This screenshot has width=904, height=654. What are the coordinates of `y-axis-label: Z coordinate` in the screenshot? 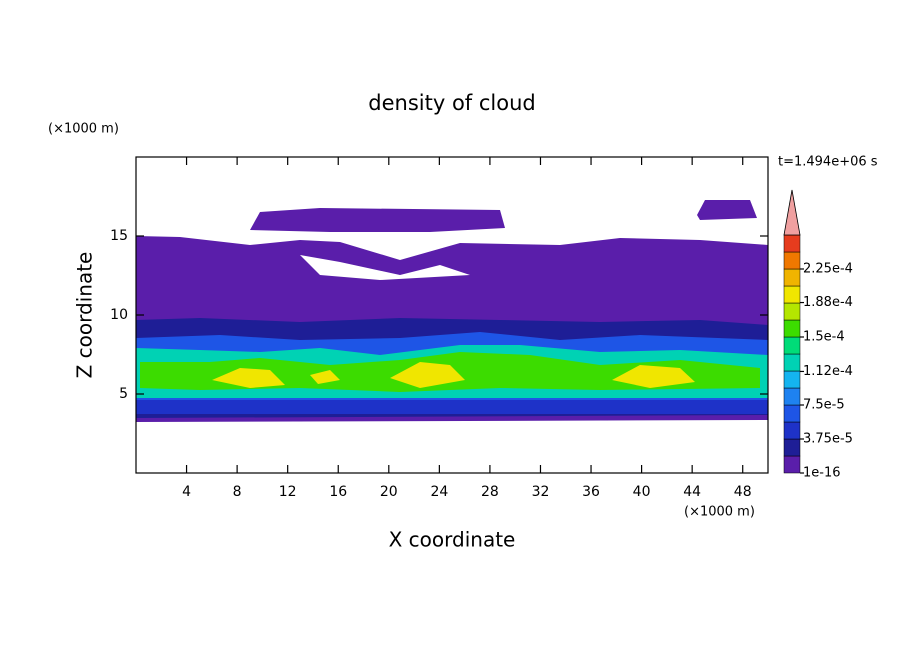 It's located at (85, 315).